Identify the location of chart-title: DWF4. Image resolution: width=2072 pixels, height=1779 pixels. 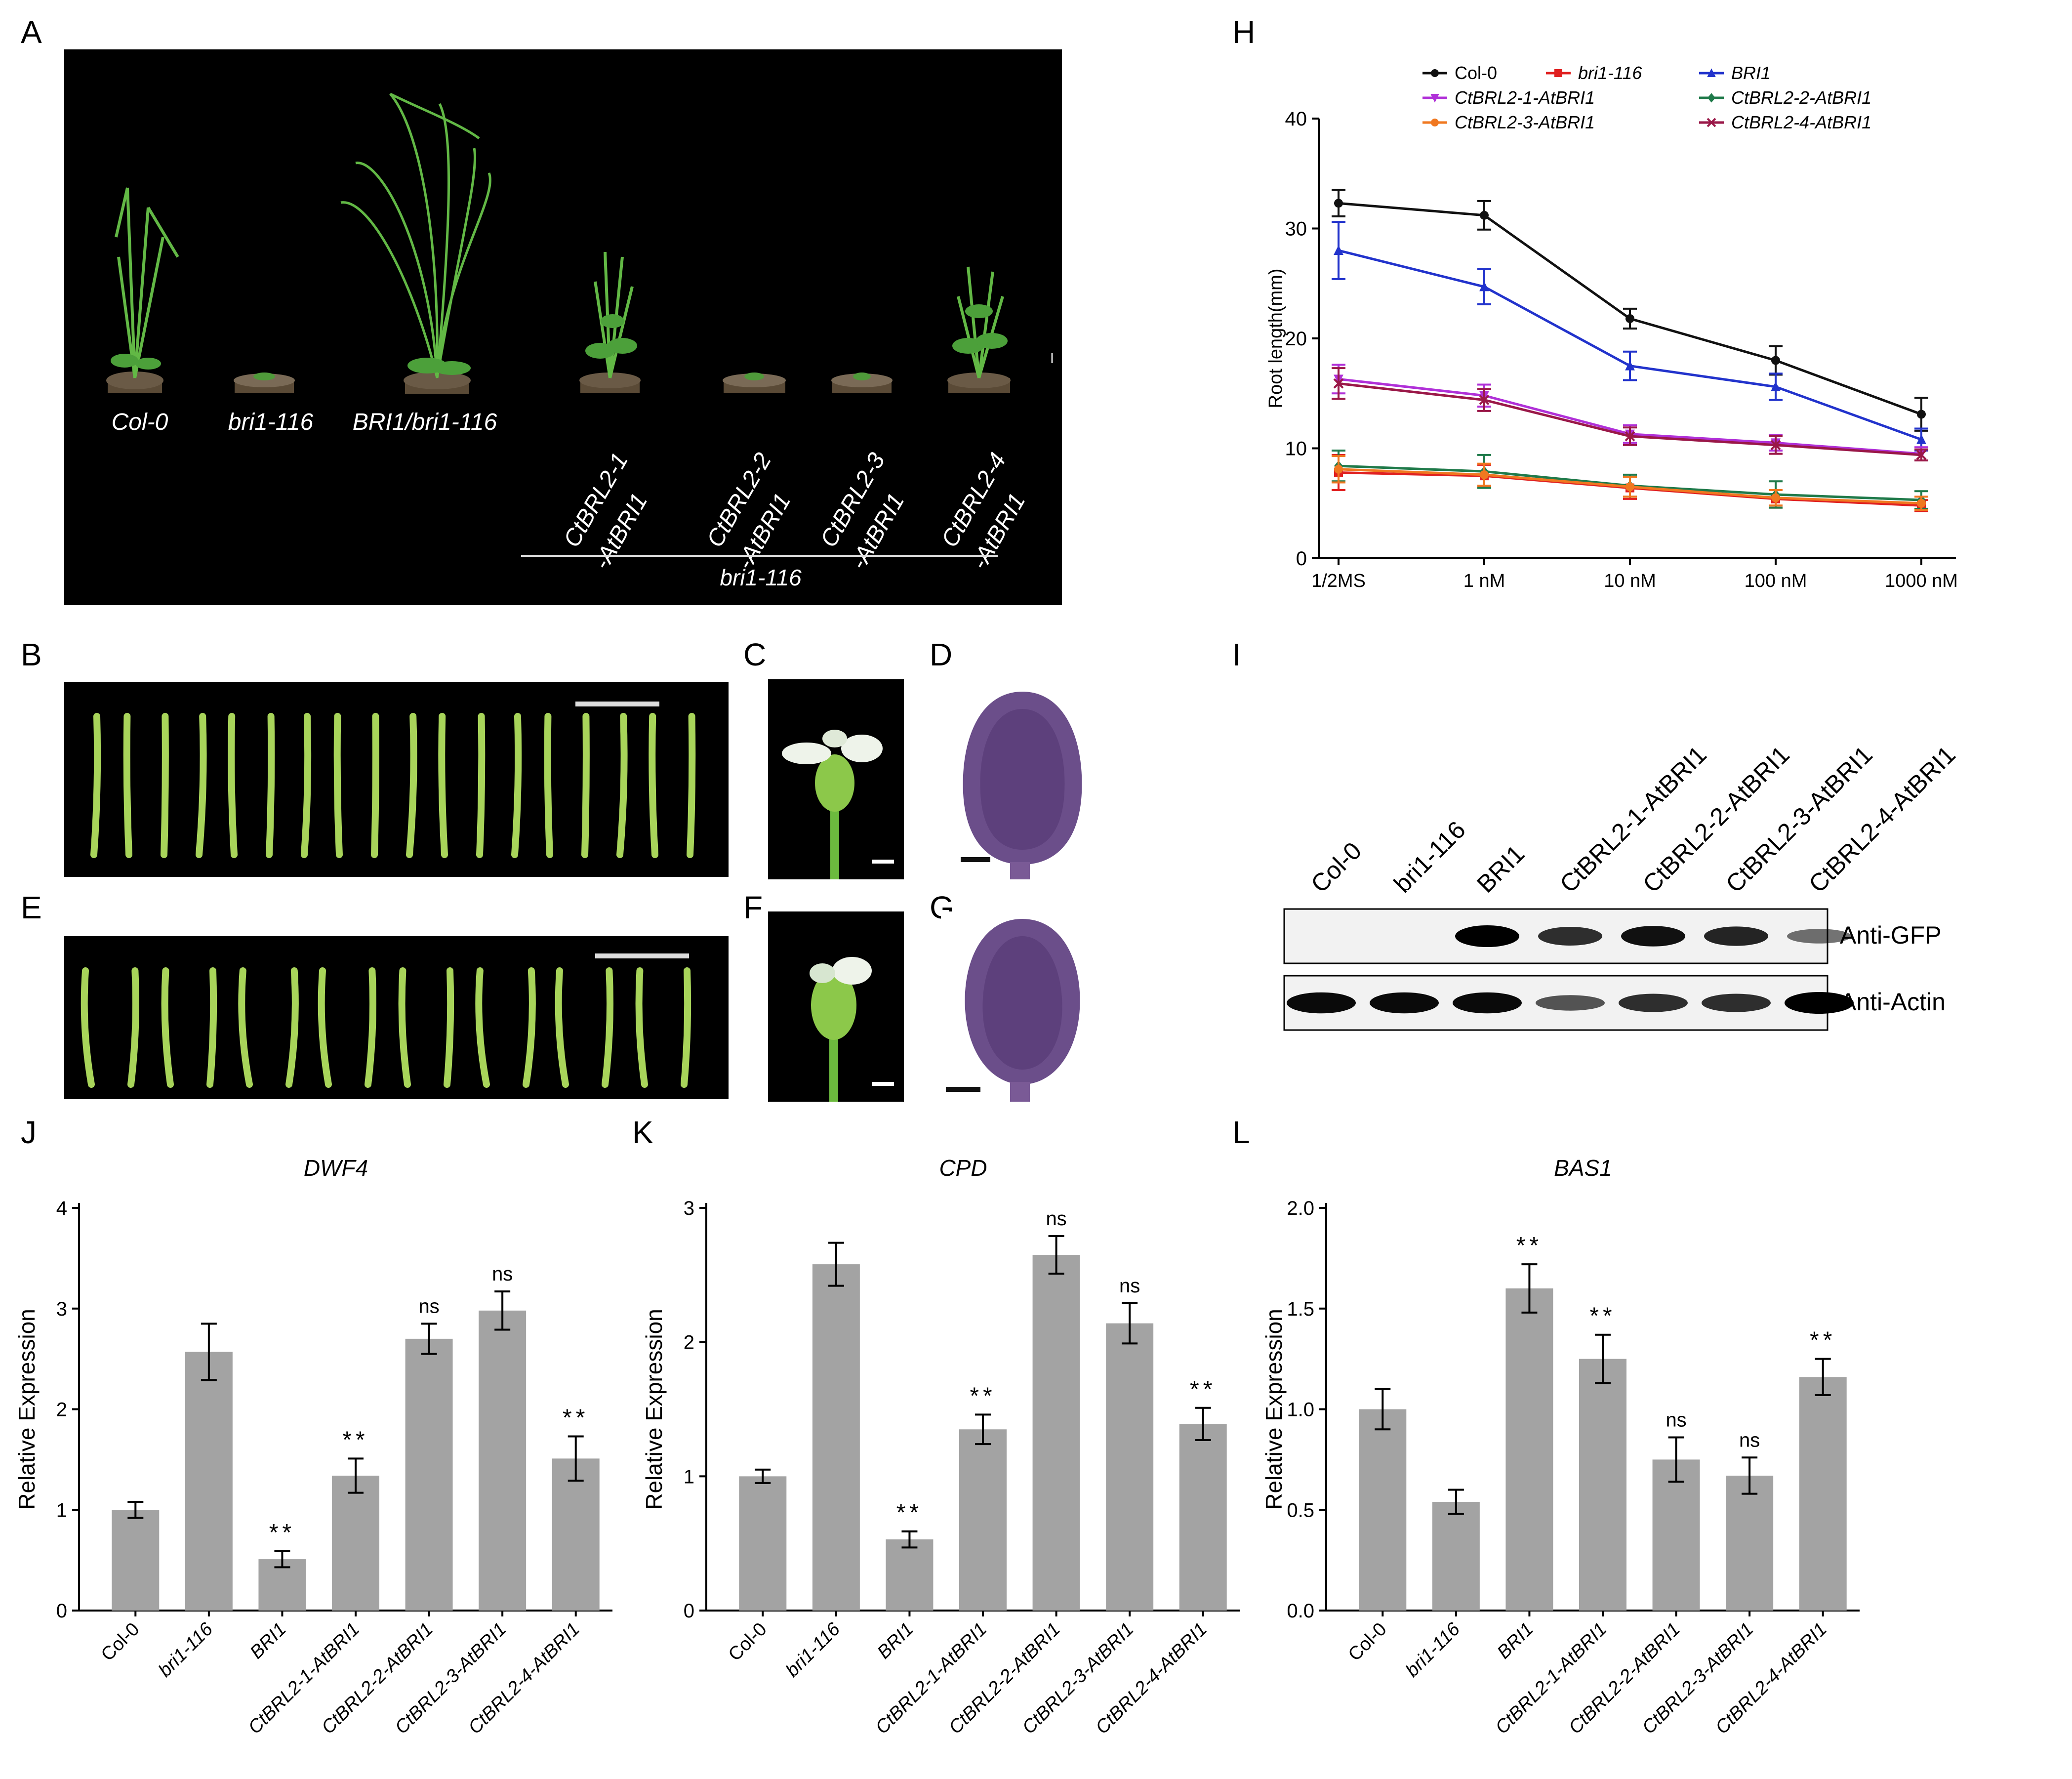
(336, 1168).